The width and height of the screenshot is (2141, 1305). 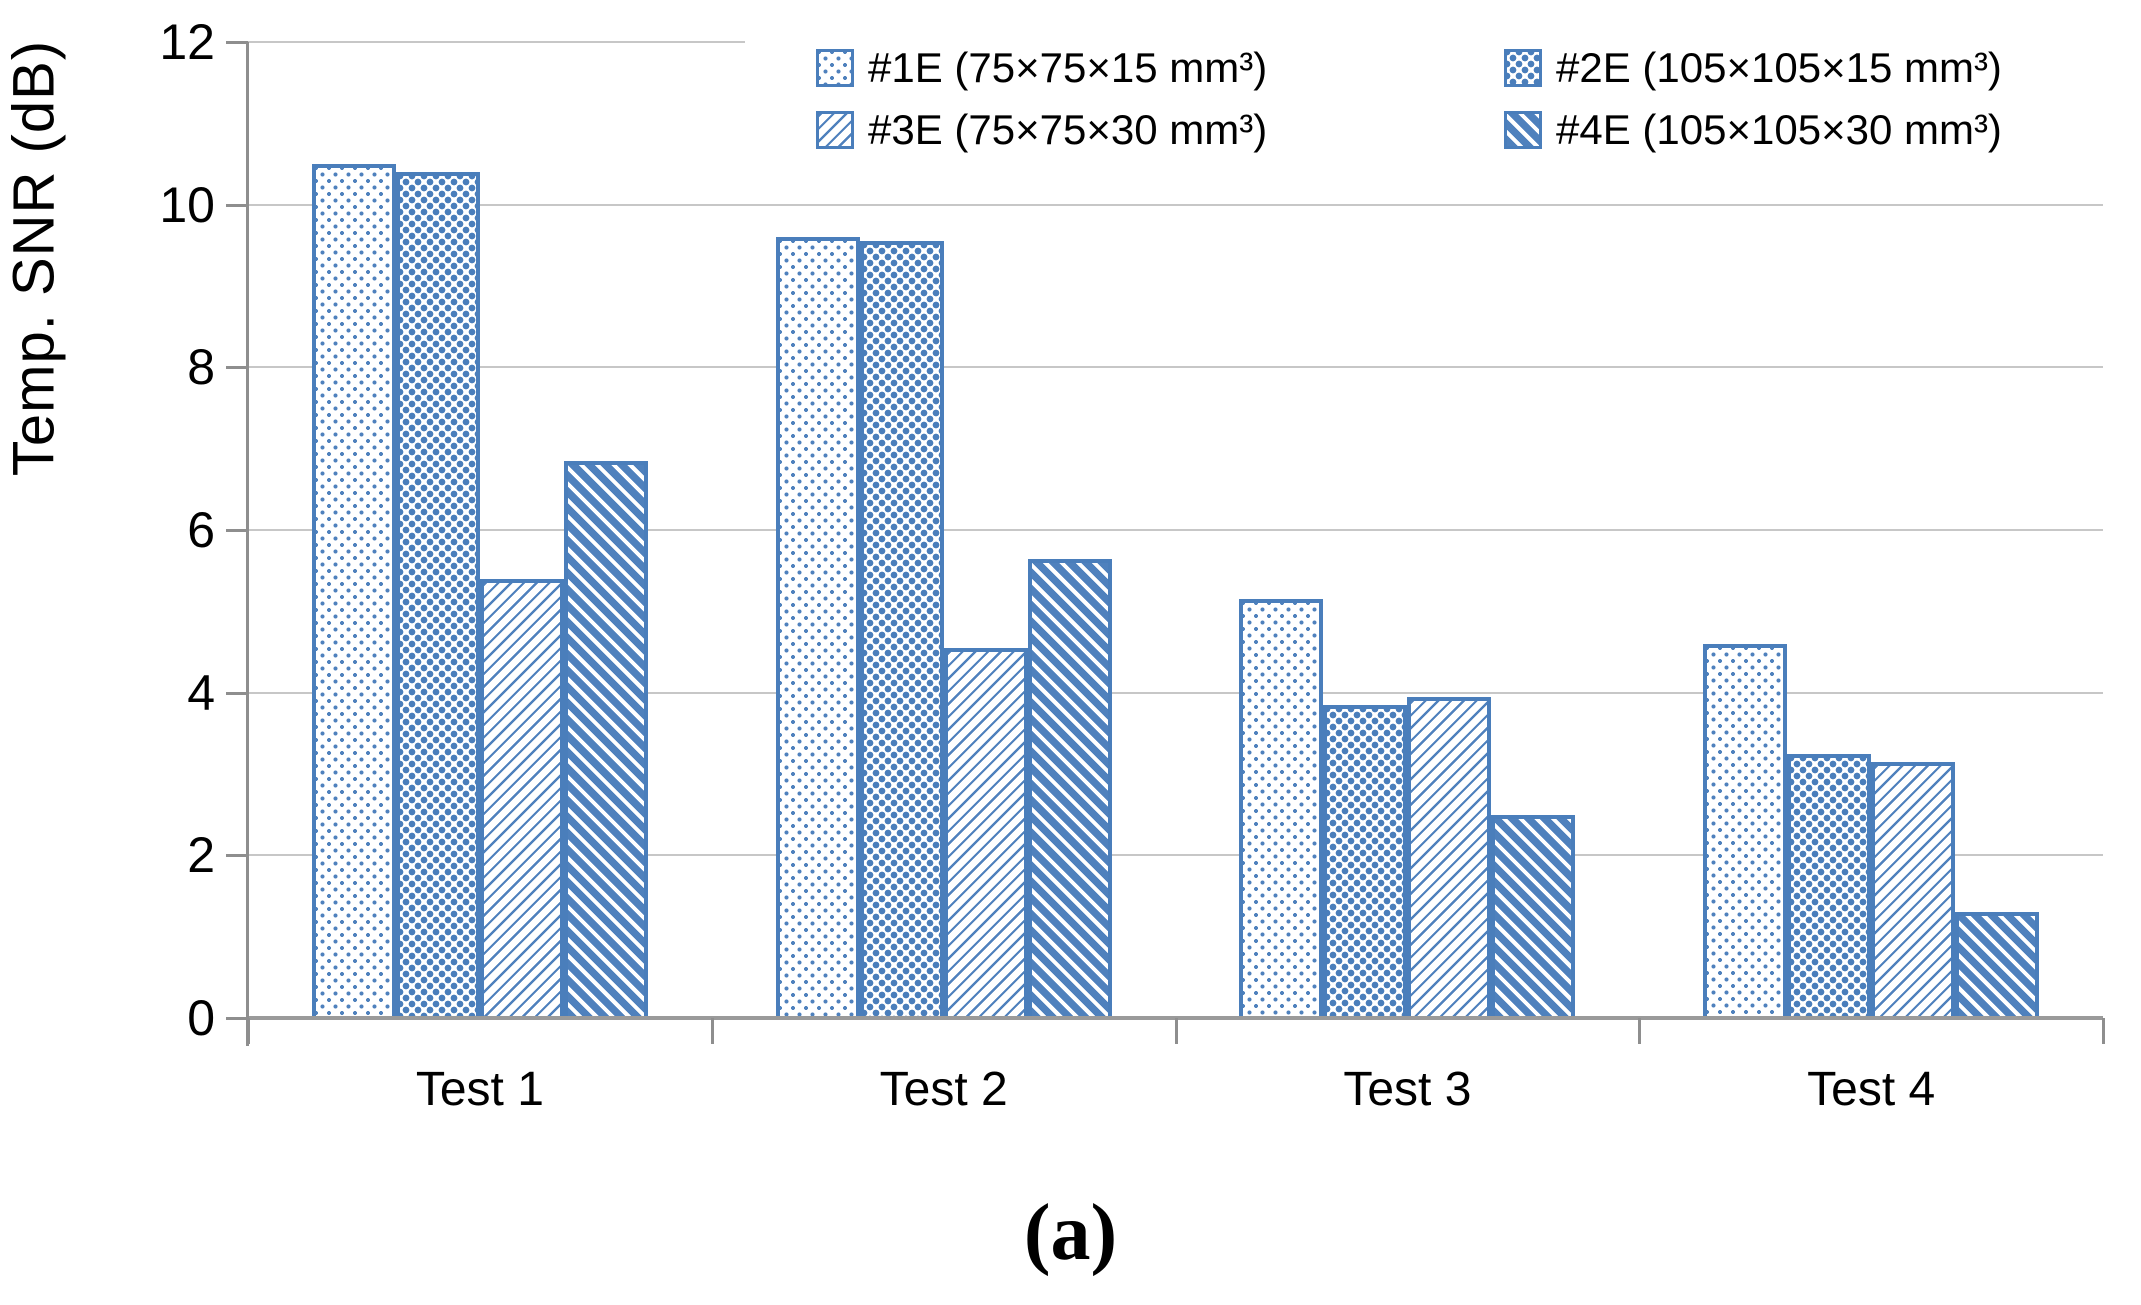 What do you see at coordinates (201, 367) in the screenshot?
I see `y-tick-label: 8` at bounding box center [201, 367].